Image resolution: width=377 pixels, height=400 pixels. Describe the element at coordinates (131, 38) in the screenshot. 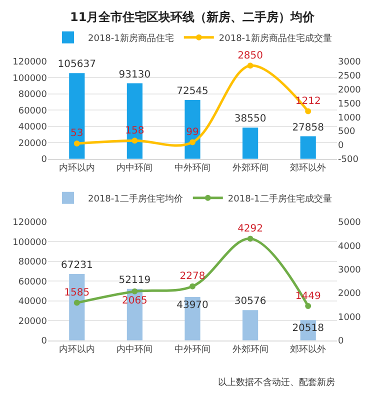

I see `legend-label: 2018-1新房商品住宅` at that location.